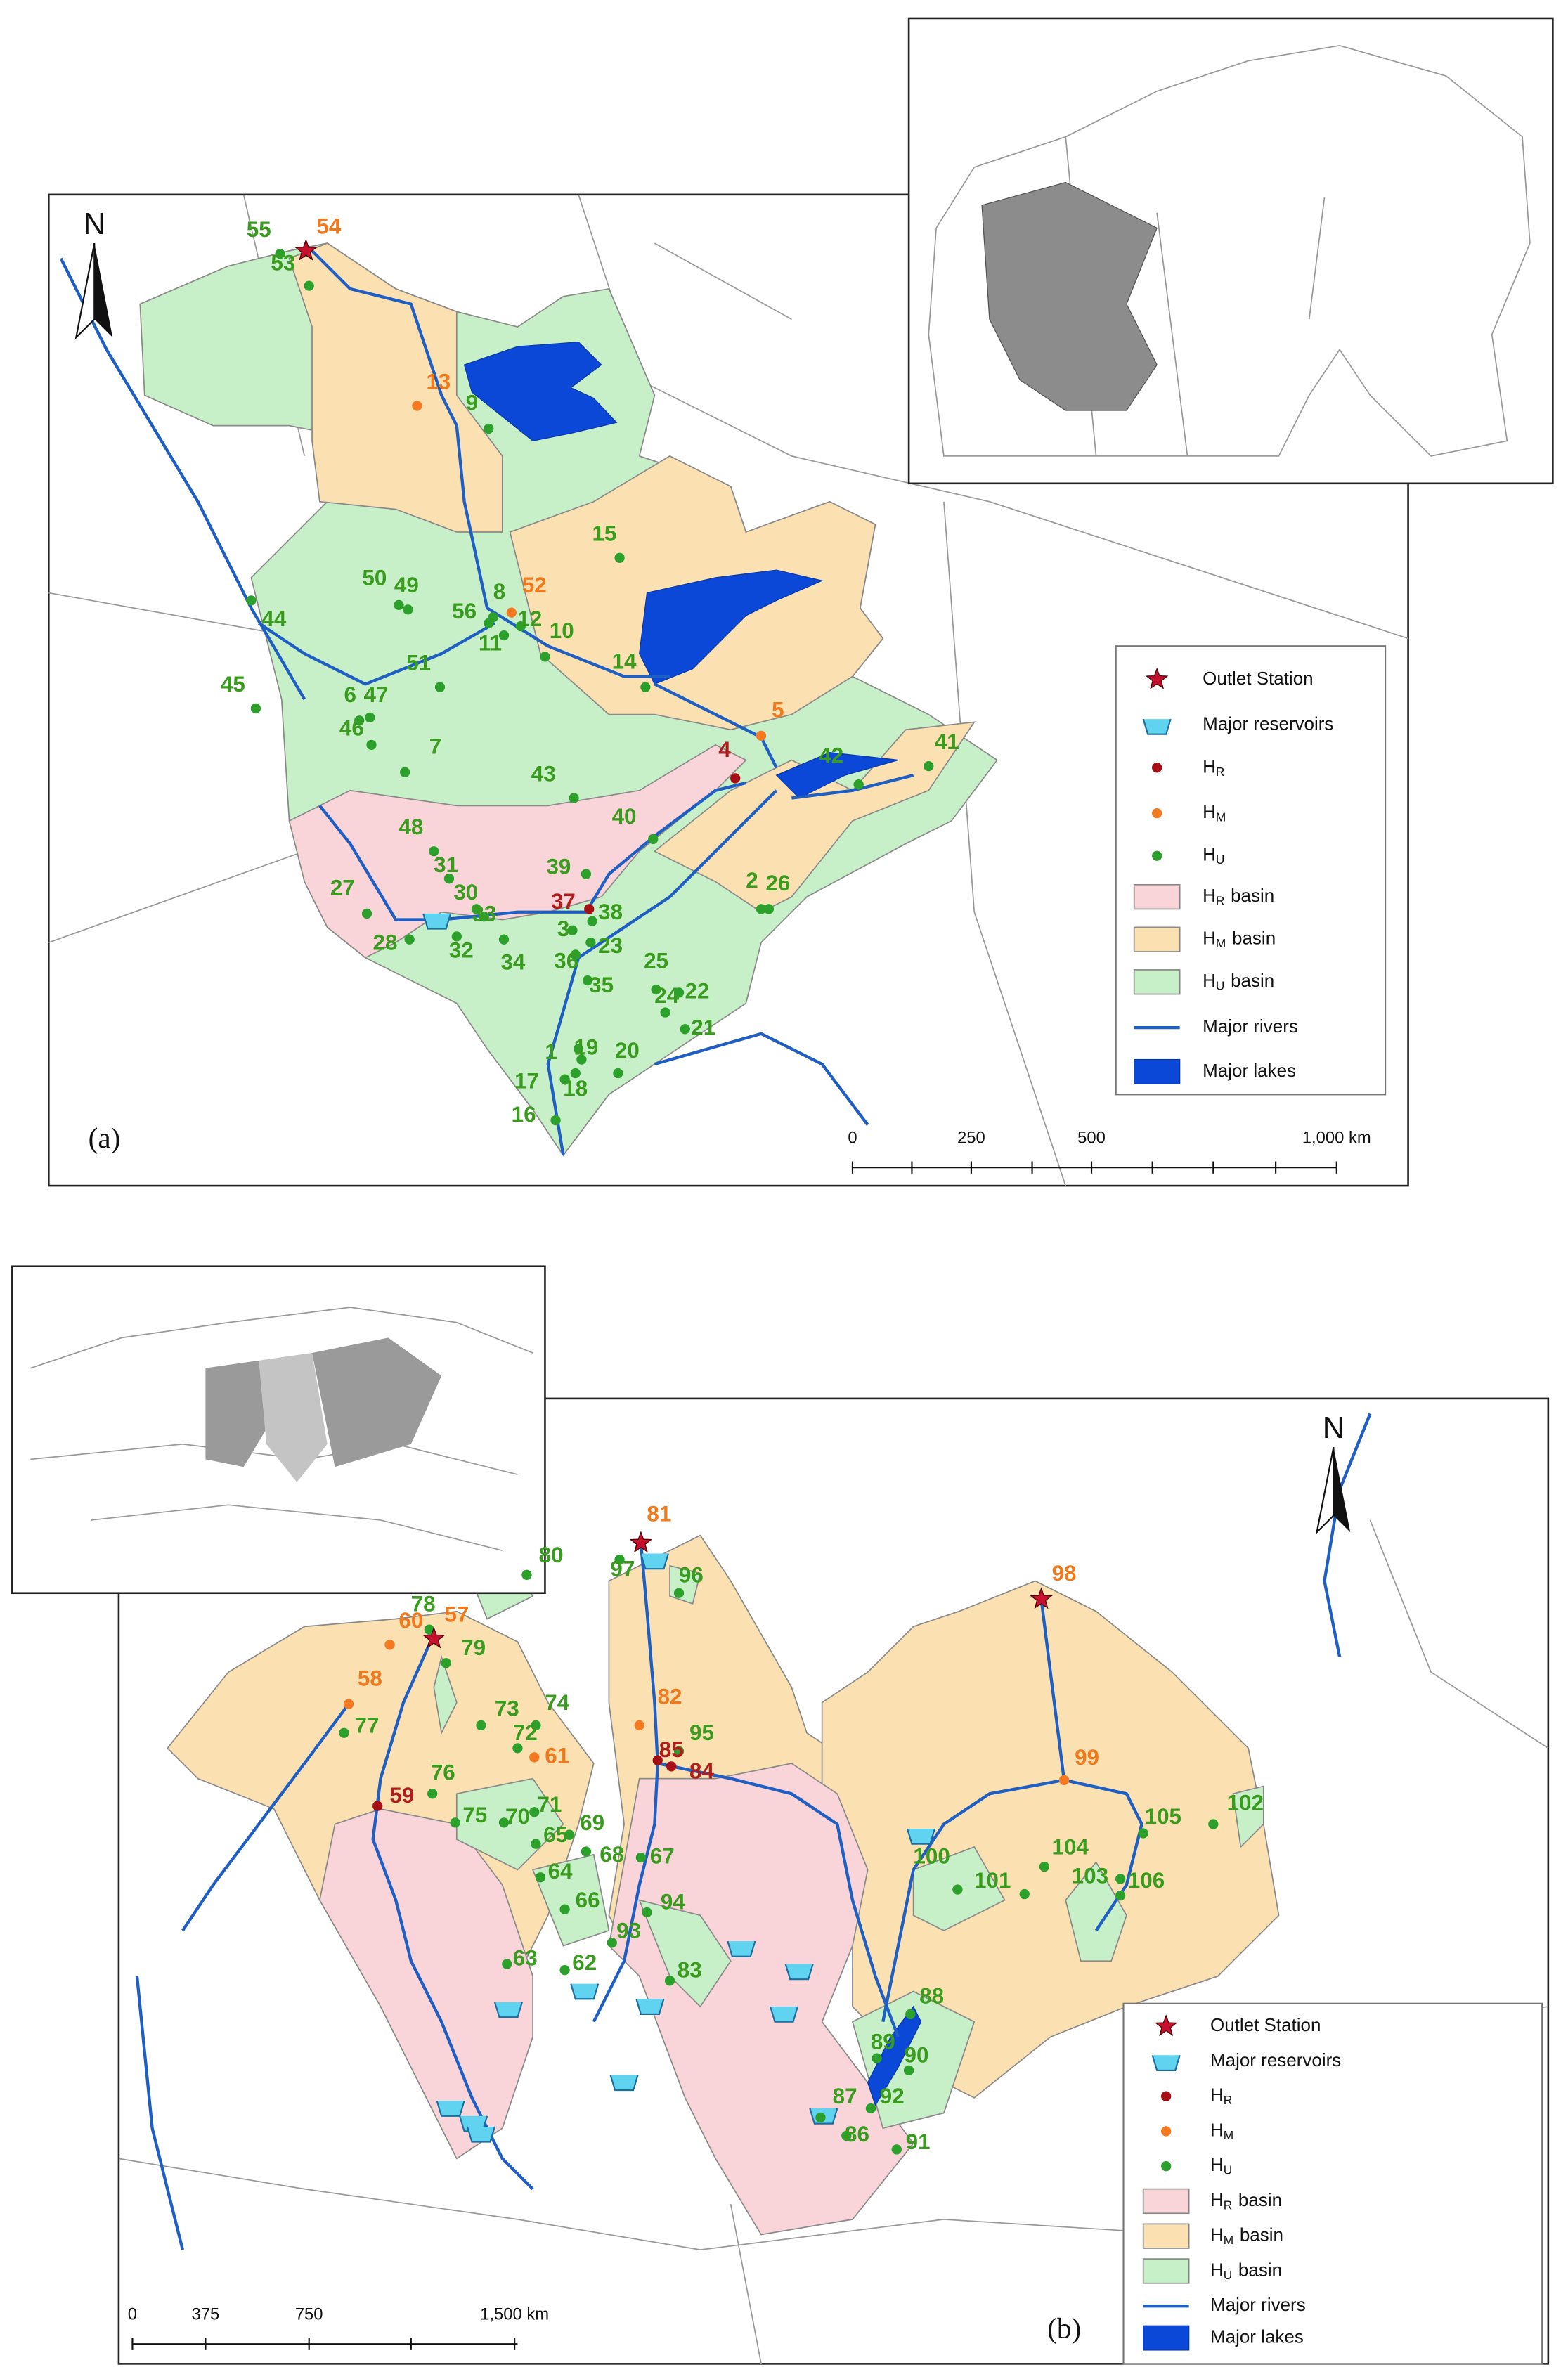 The height and width of the screenshot is (2379, 1568). I want to click on legend-label: Major lakes, so click(1249, 1070).